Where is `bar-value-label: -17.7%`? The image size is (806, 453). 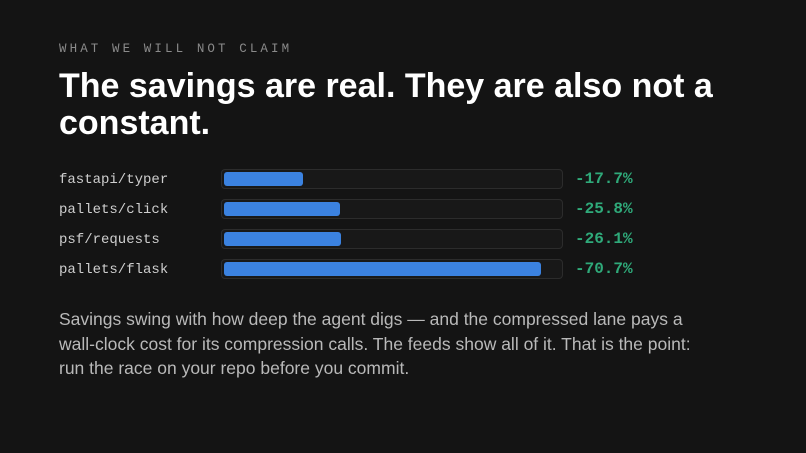 bar-value-label: -17.7% is located at coordinates (604, 179).